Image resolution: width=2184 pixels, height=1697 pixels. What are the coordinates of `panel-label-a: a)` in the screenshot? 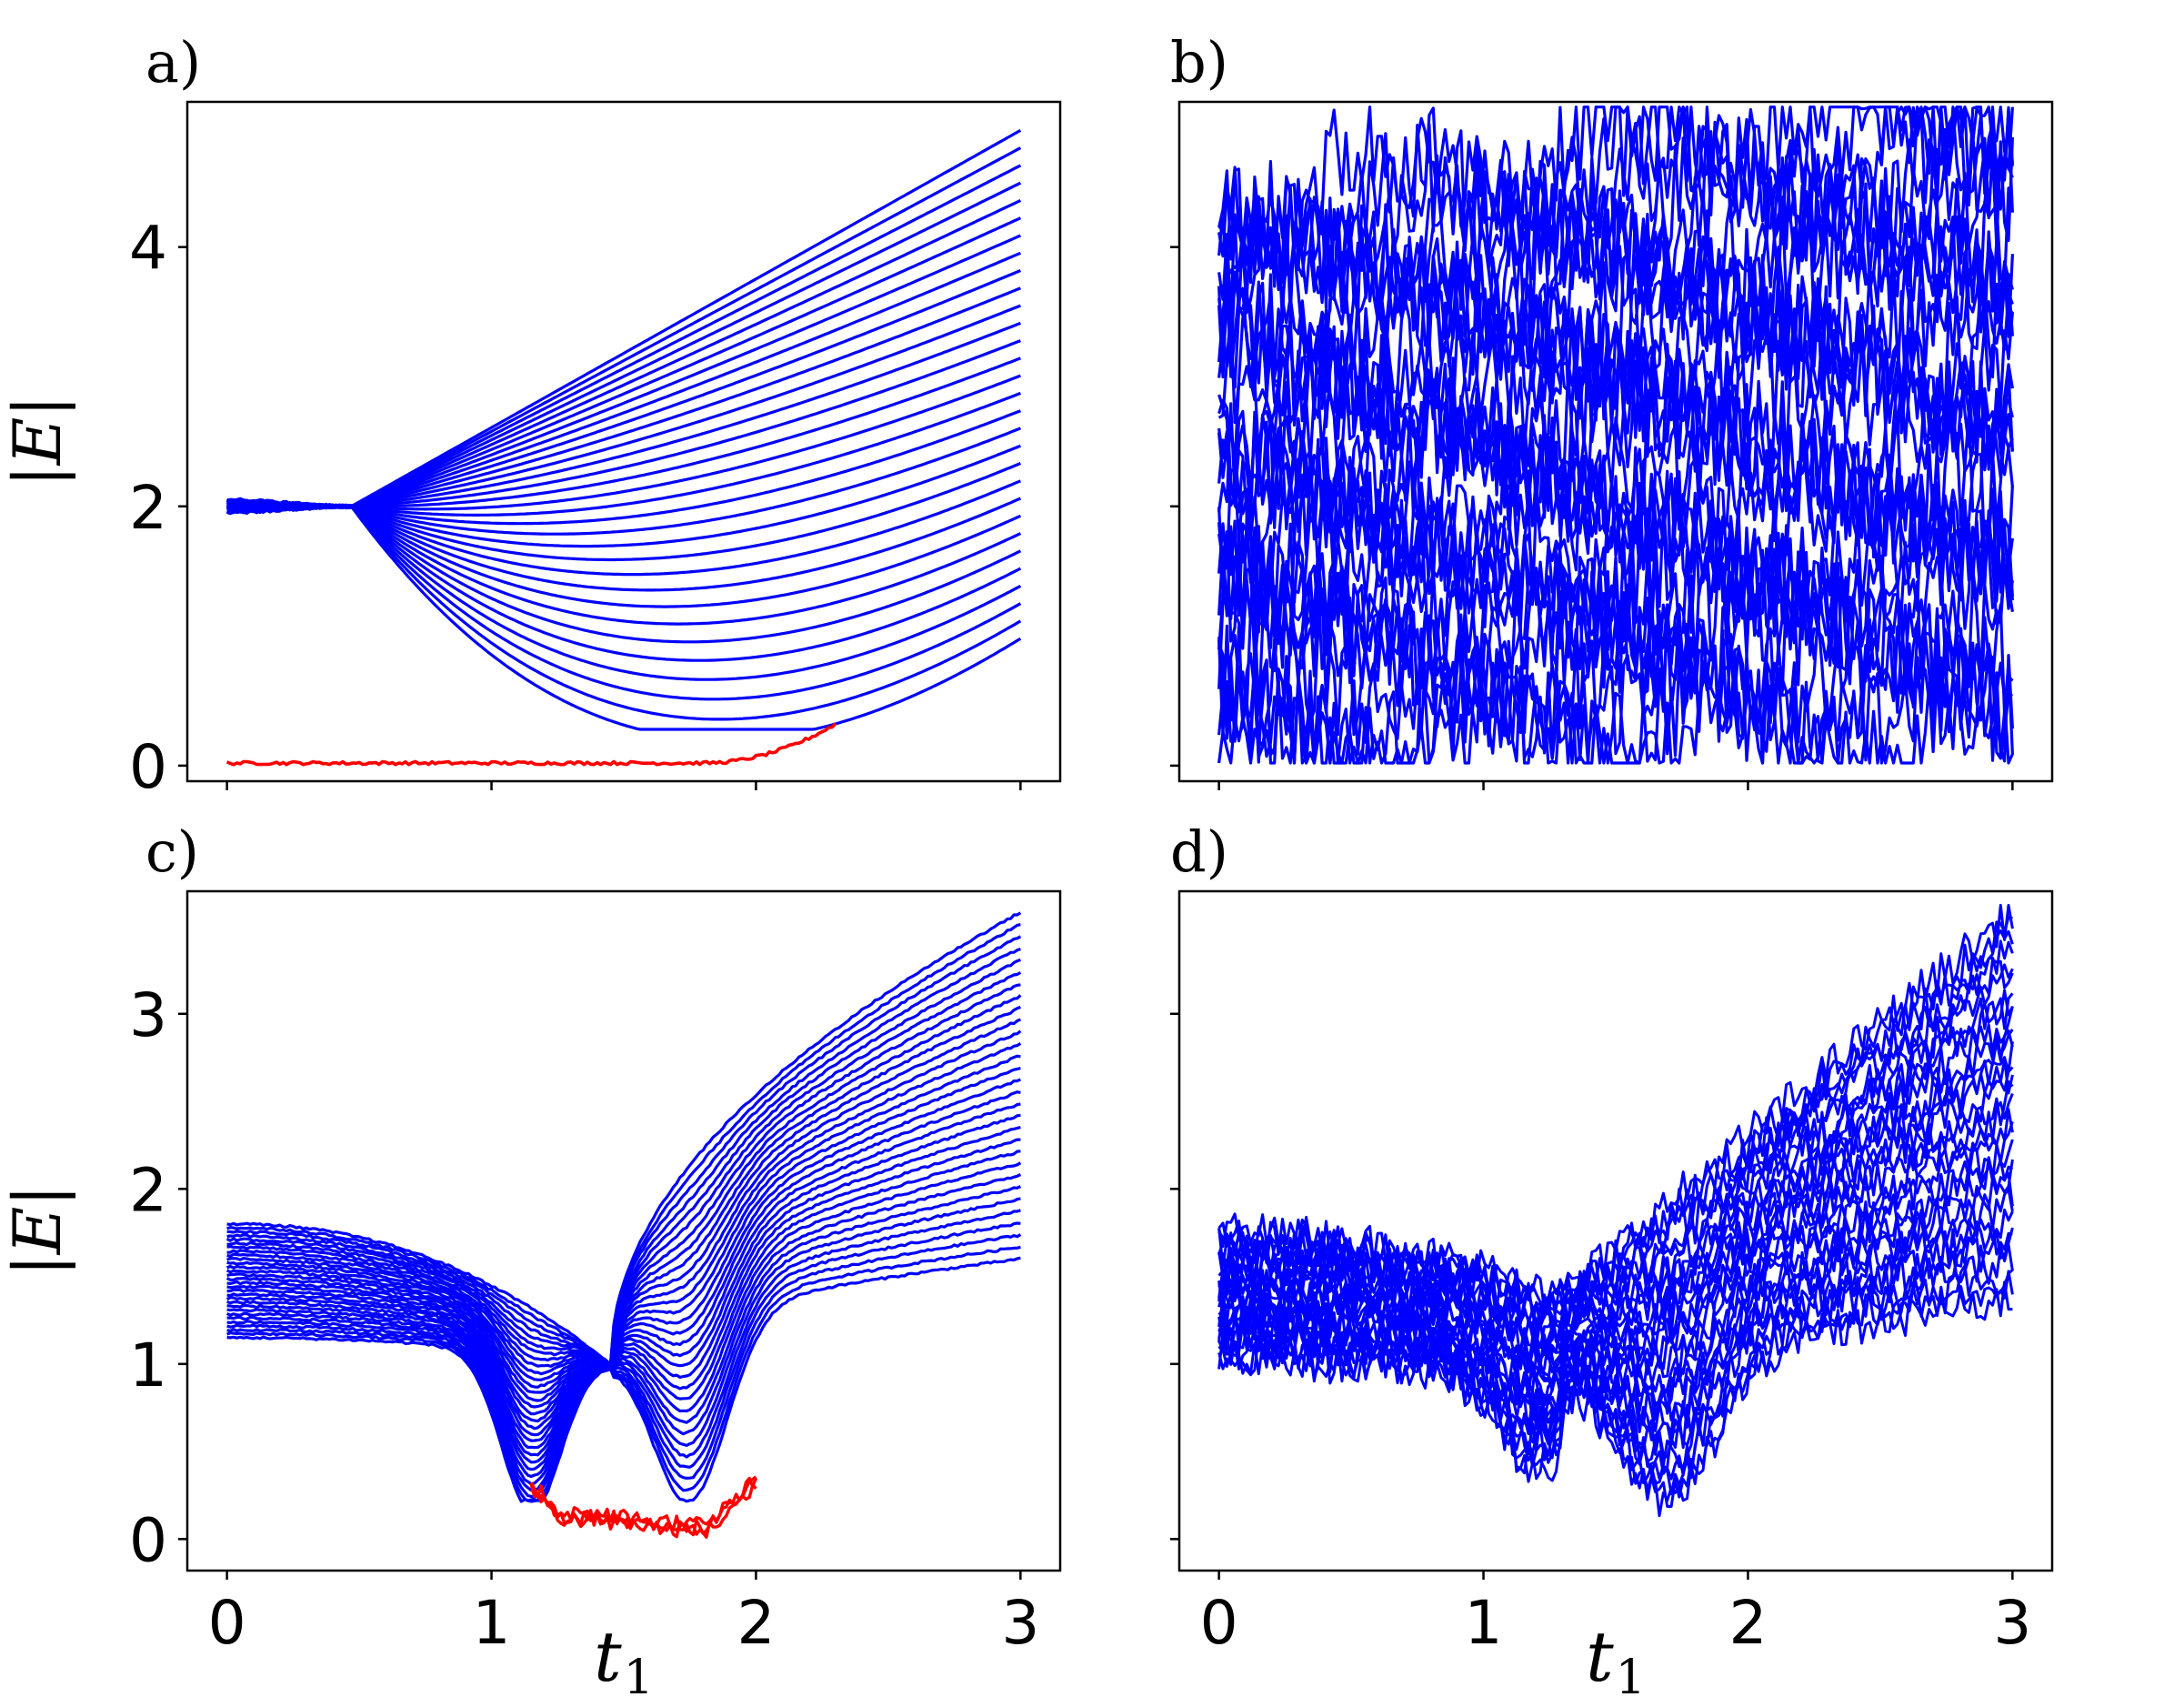 It's located at (173, 62).